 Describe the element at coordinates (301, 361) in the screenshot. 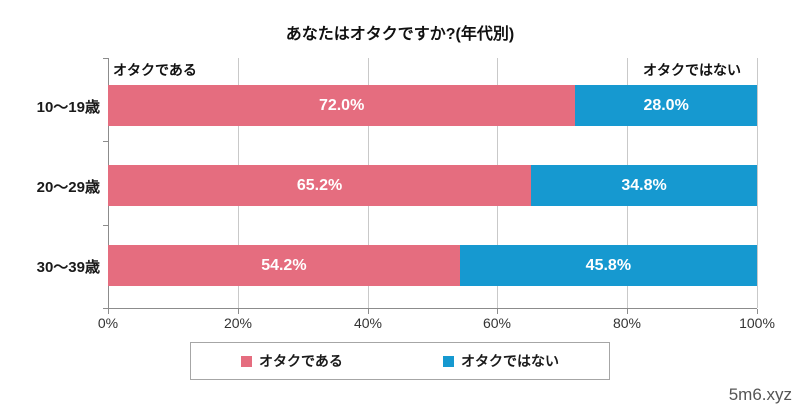

I see `legend-label-otaku: オタクである` at that location.